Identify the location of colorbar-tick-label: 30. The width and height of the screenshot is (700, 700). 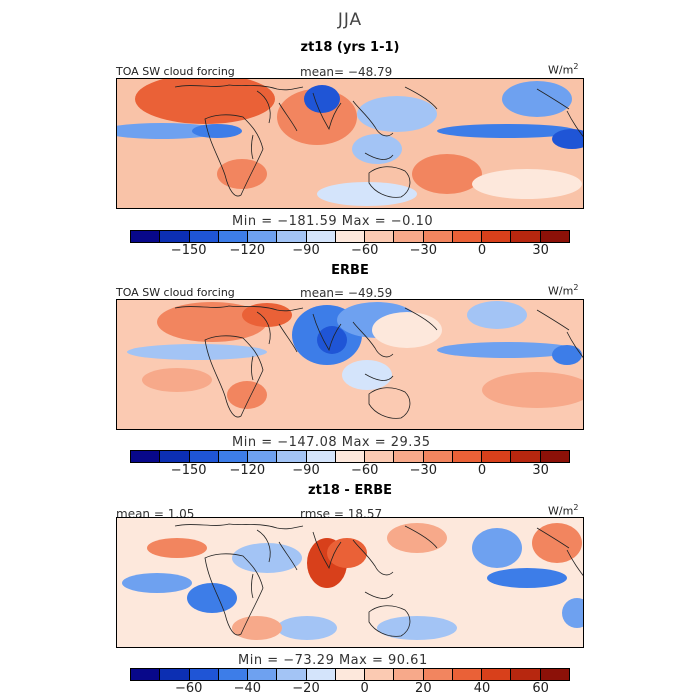
(540, 250).